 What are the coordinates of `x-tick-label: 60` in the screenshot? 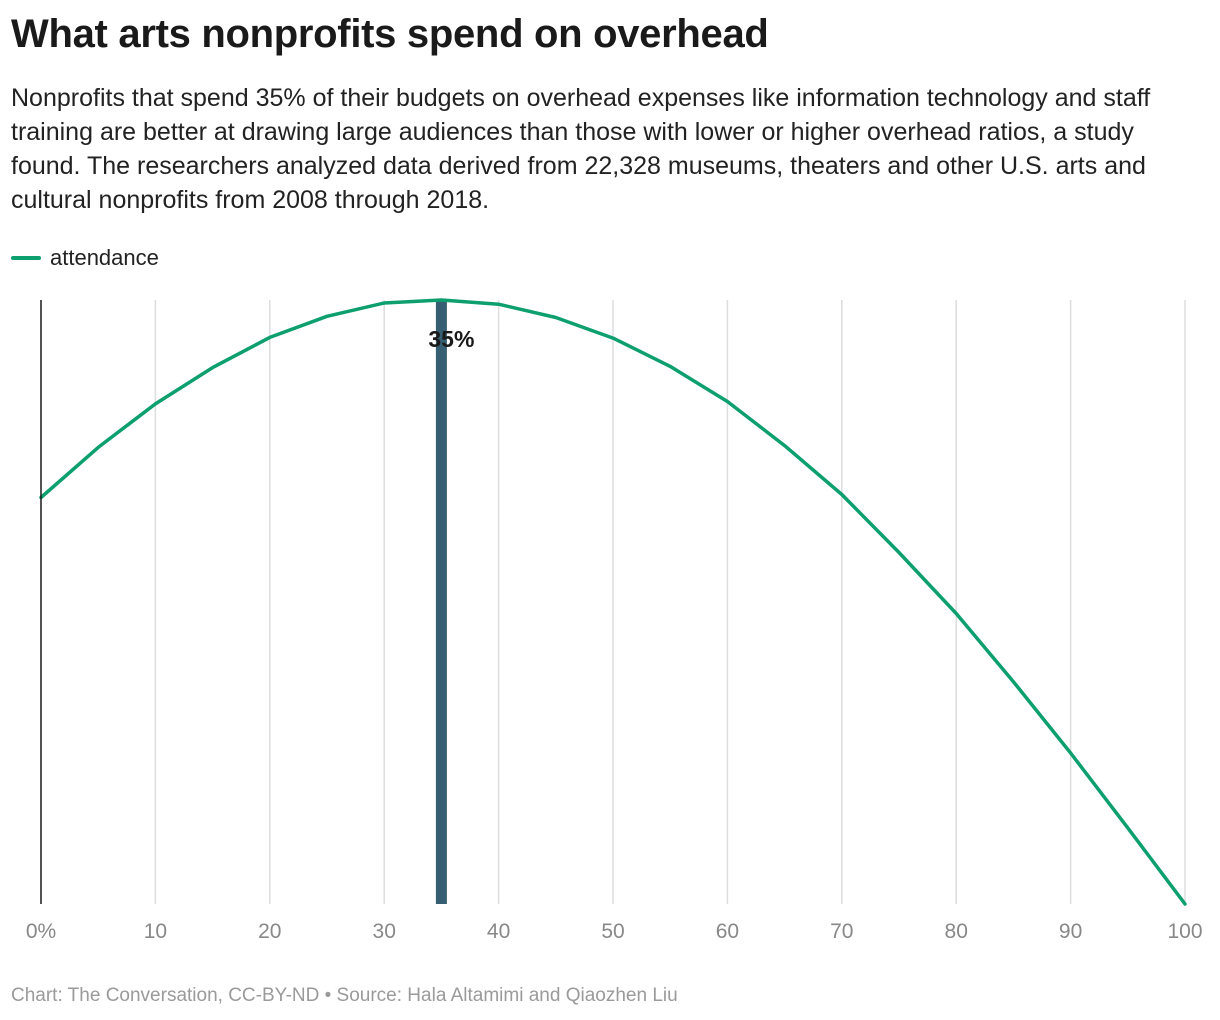 It's located at (727, 931).